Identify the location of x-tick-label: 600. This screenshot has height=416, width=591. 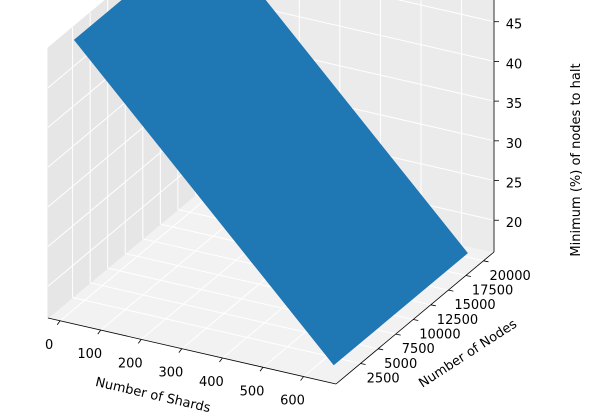
(292, 401).